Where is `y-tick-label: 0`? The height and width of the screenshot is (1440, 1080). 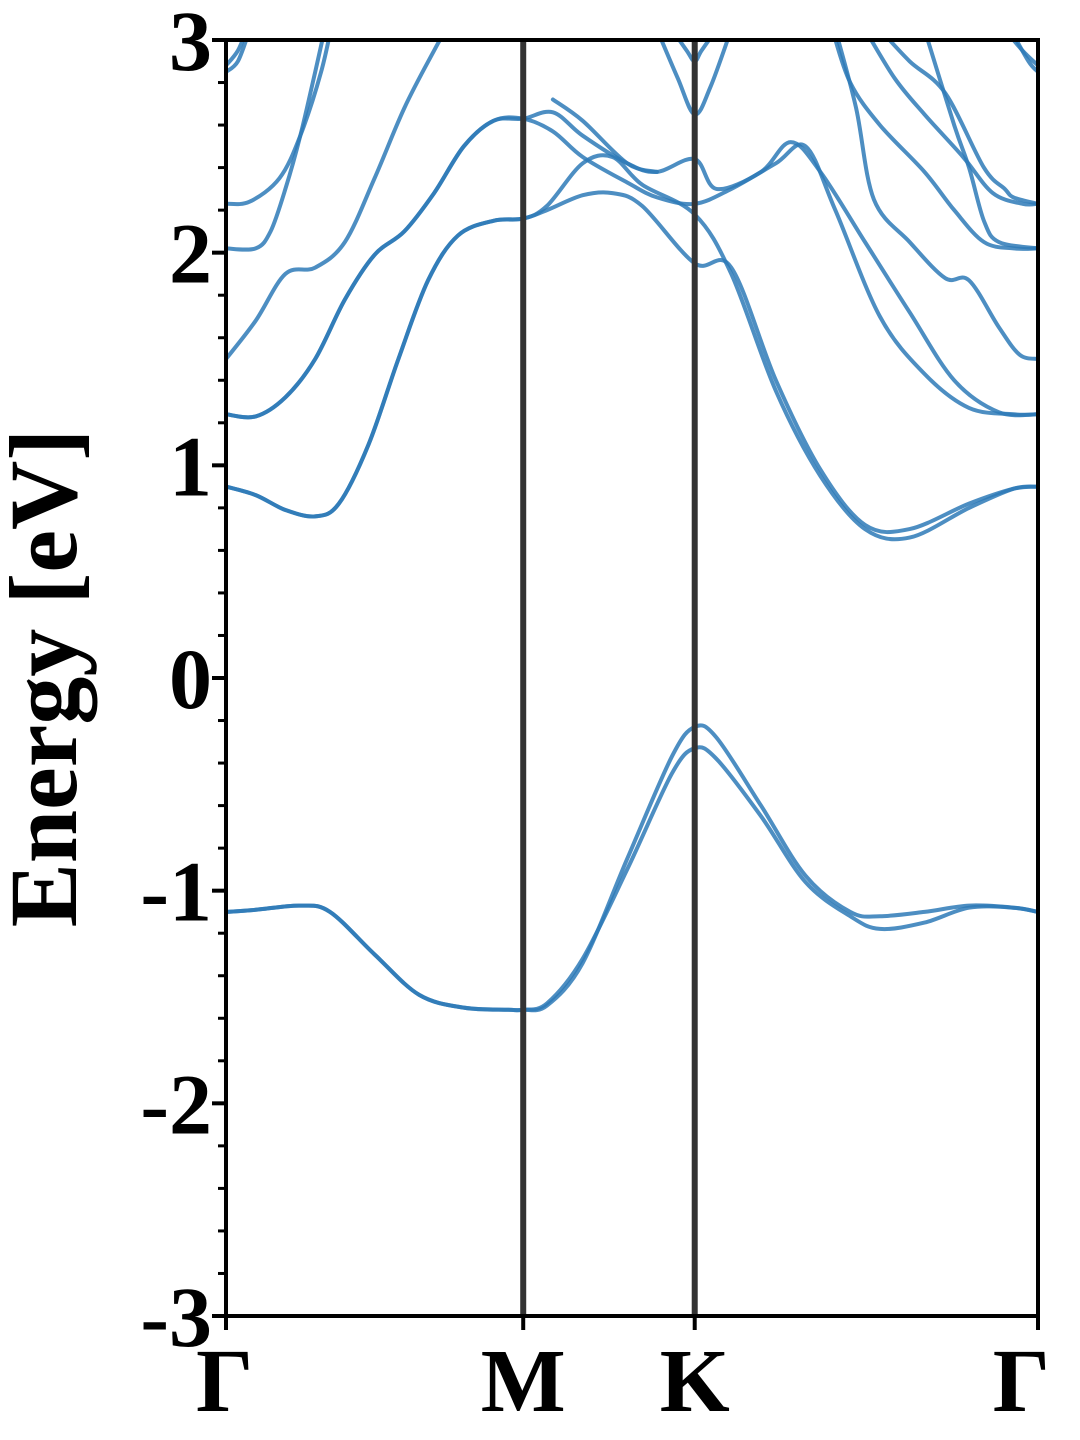 y-tick-label: 0 is located at coordinates (190, 679).